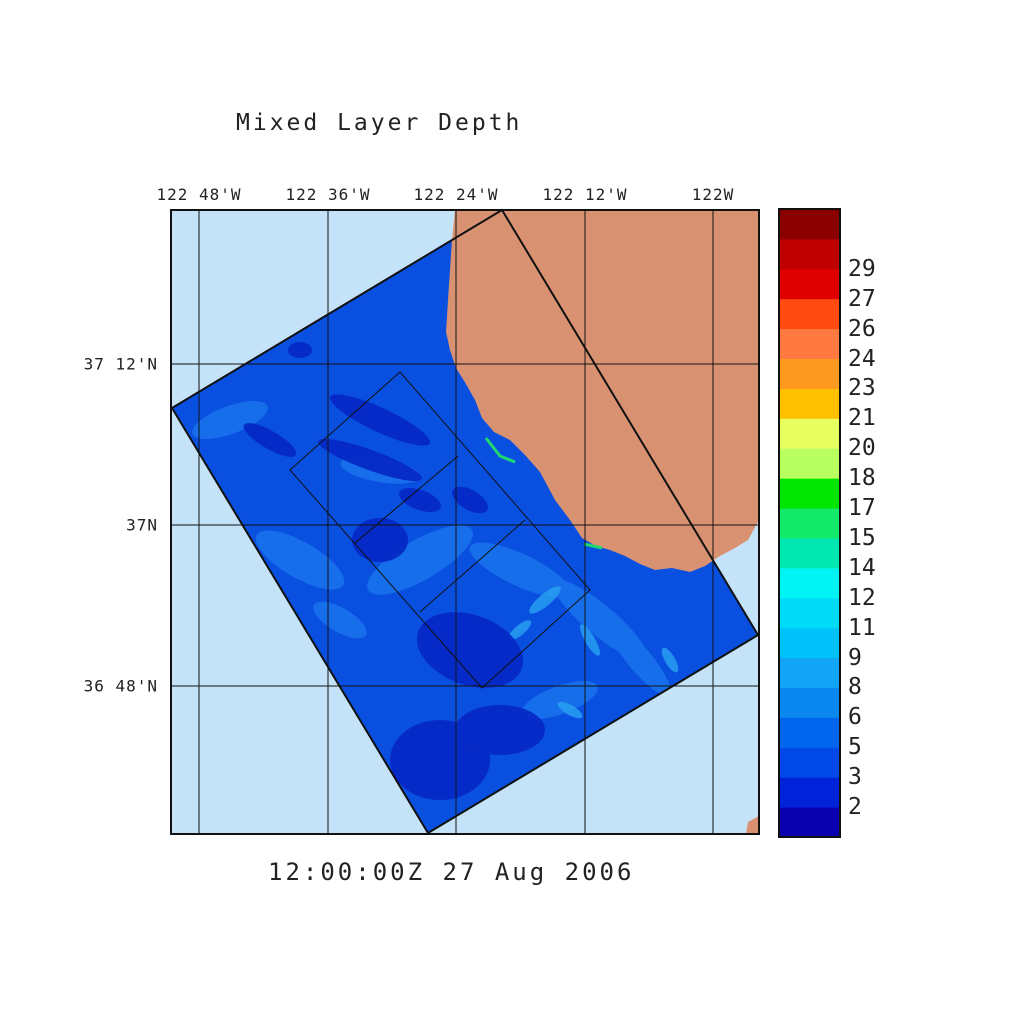  Describe the element at coordinates (199, 194) in the screenshot. I see `lon-label-122-48w: 122 48'W` at that location.